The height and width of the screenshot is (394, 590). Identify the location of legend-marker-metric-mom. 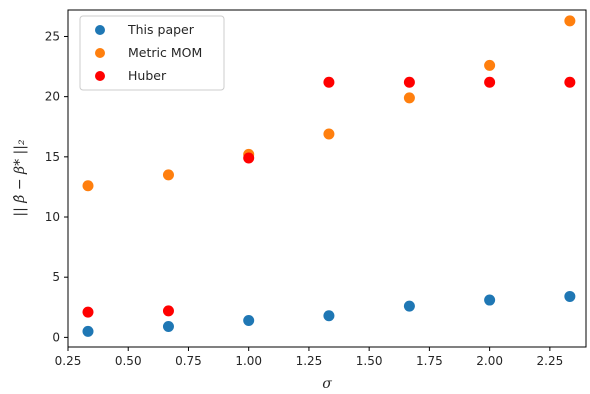
(100, 53).